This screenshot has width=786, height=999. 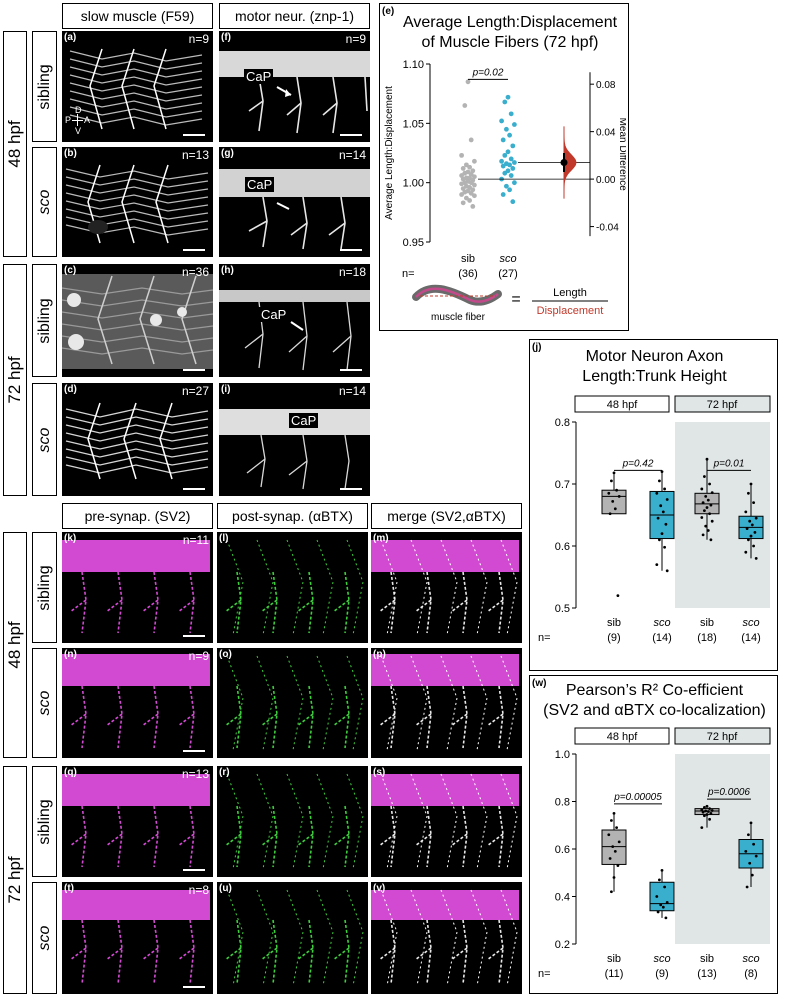 I want to click on neuron-image-i, so click(x=294, y=449).